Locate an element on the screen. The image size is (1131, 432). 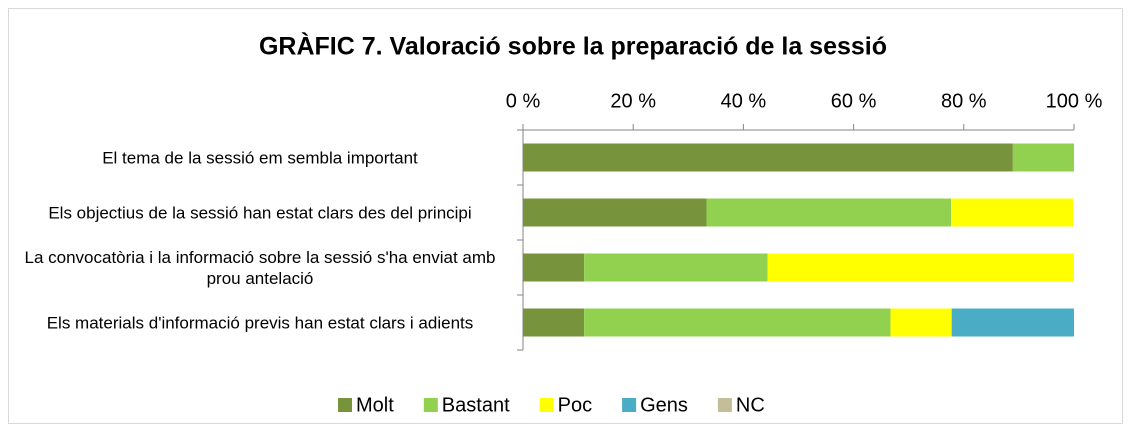
x-tick-label: 20 % is located at coordinates (633, 101).